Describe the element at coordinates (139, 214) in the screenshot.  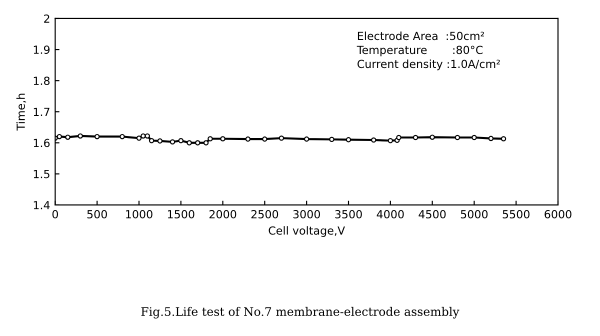
I see `x-tick-label: 1000` at that location.